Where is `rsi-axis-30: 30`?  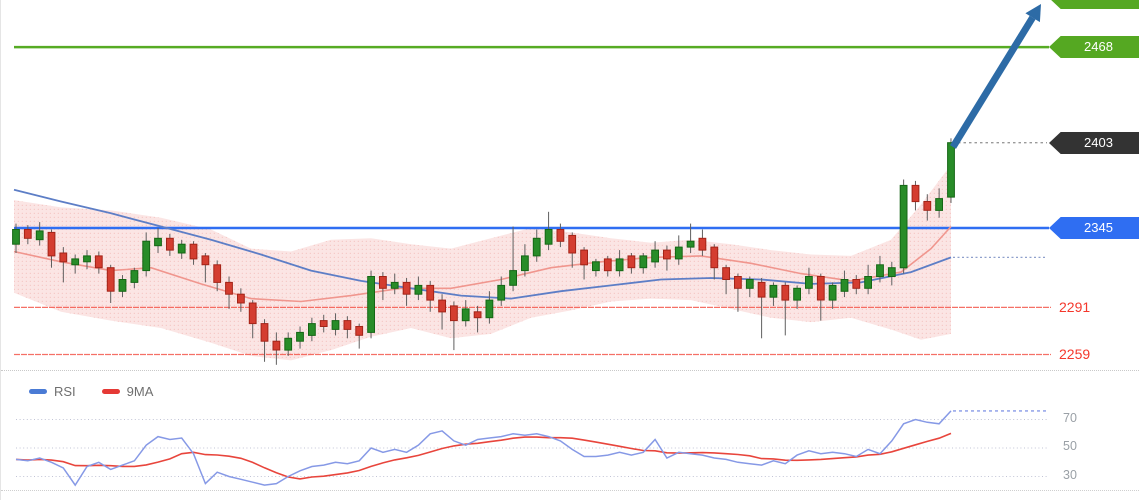
rsi-axis-30: 30 is located at coordinates (1070, 475).